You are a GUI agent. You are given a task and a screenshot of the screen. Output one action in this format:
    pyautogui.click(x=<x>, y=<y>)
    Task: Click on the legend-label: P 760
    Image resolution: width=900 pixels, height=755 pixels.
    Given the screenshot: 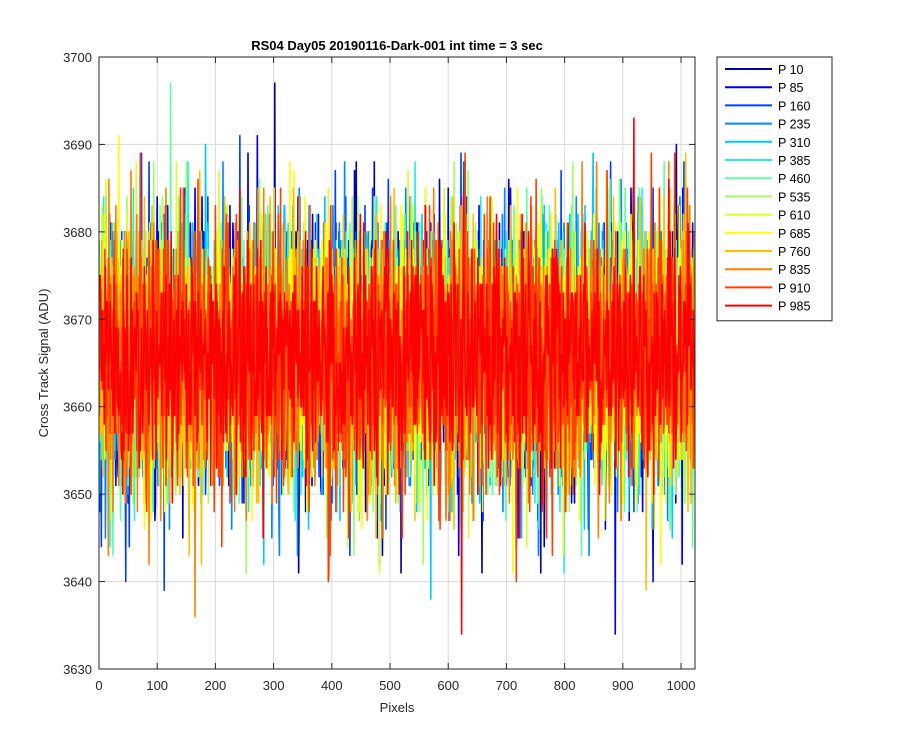 What is the action you would take?
    pyautogui.click(x=794, y=252)
    